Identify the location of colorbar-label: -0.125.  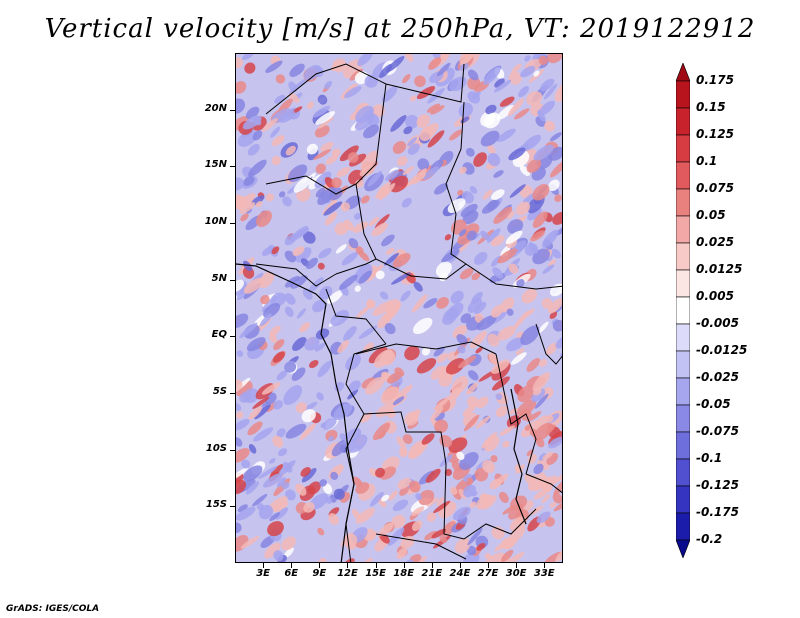
(717, 485).